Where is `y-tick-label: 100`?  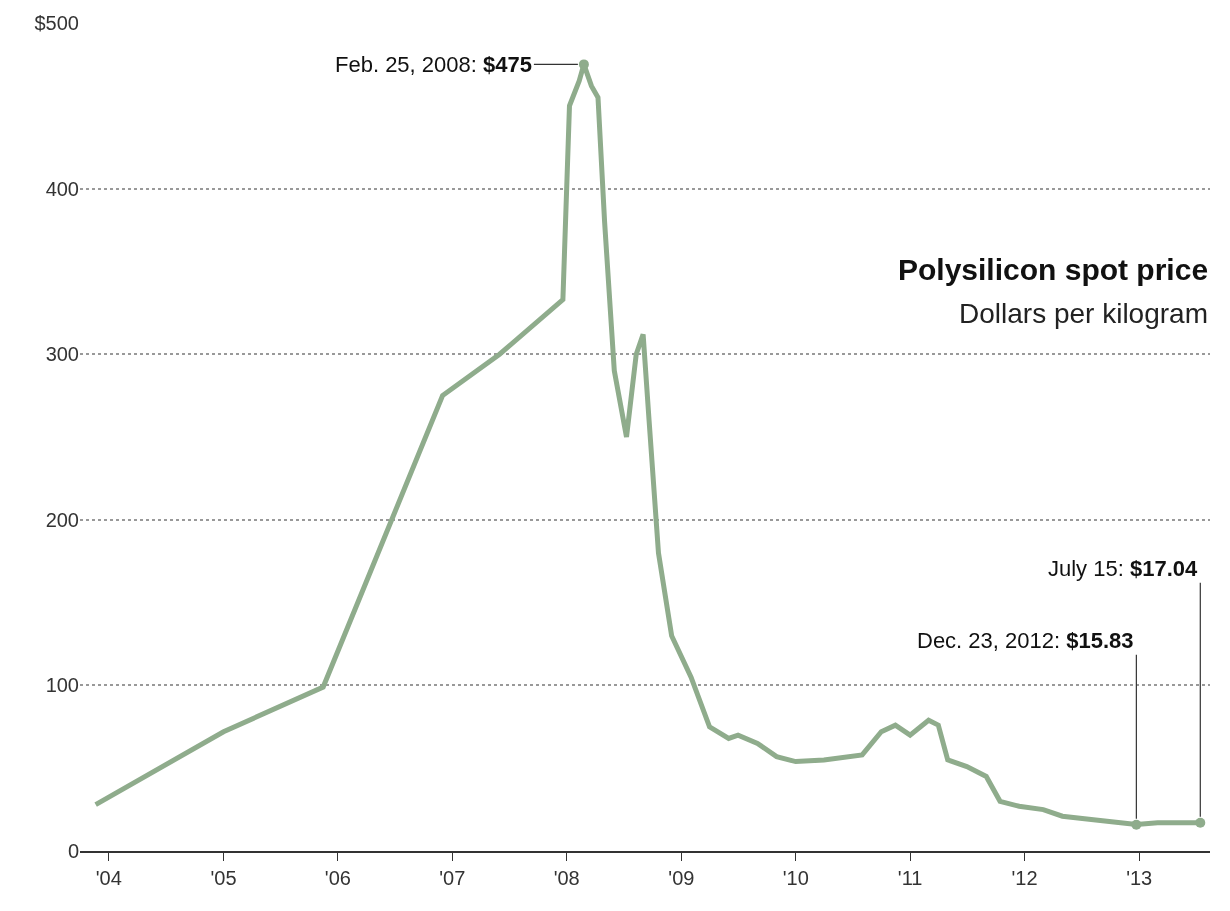
y-tick-label: 100 is located at coordinates (62, 685).